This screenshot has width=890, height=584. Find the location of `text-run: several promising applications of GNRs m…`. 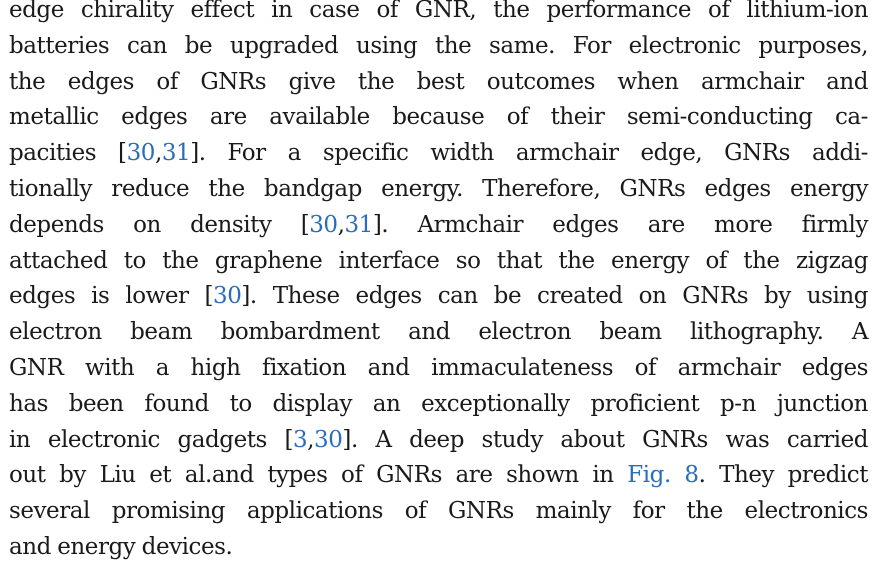

text-run: several promising applications of GNRs m… is located at coordinates (438, 511).